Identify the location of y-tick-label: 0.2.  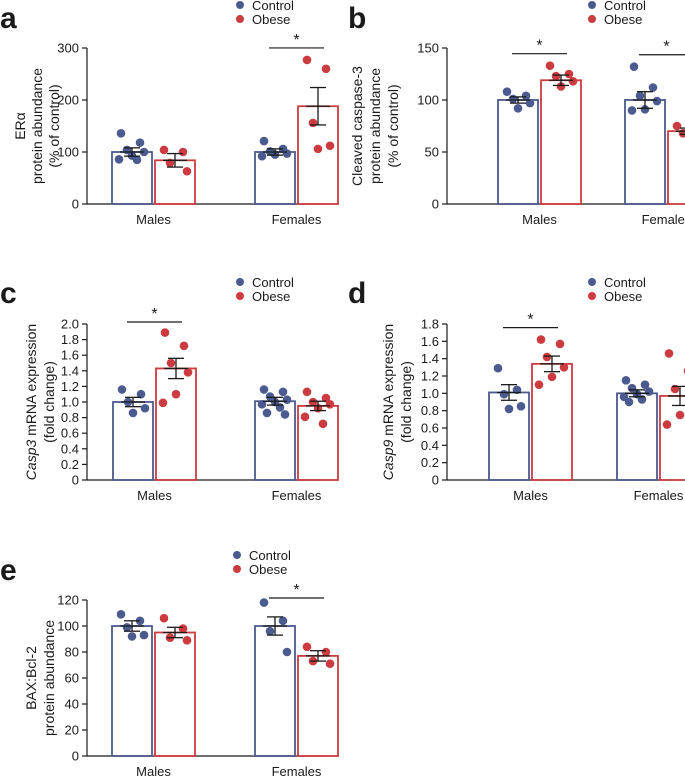
(430, 462).